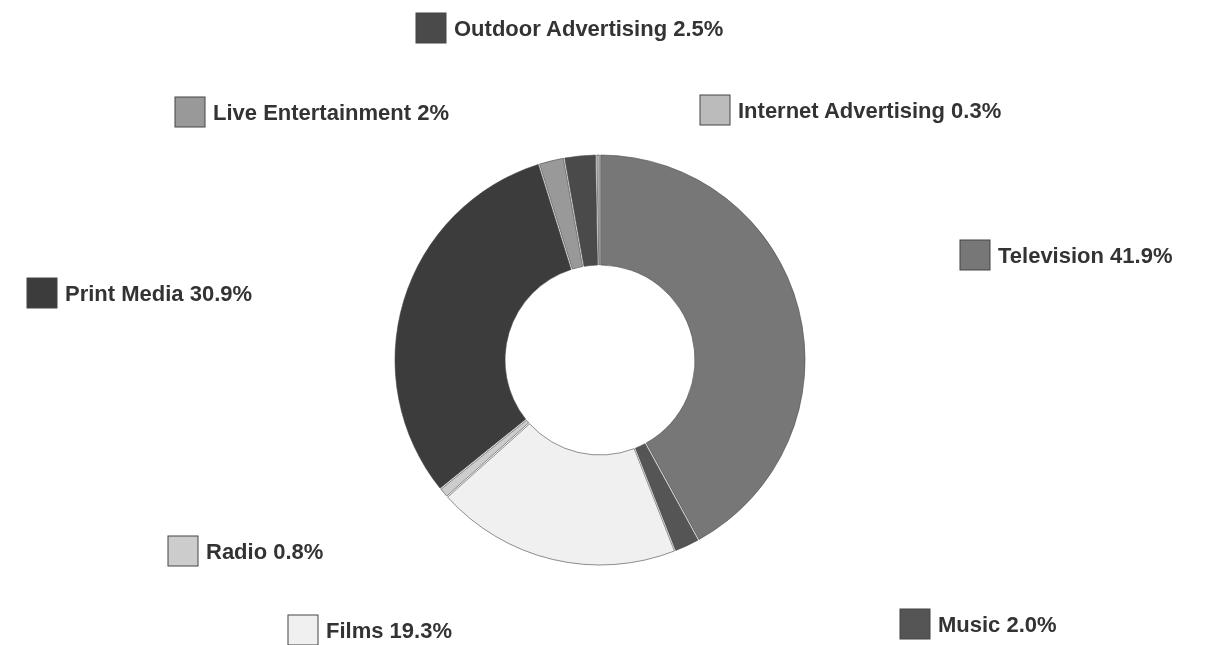 The image size is (1205, 645). Describe the element at coordinates (265, 551) in the screenshot. I see `legend-label: Radio 0.8%` at that location.